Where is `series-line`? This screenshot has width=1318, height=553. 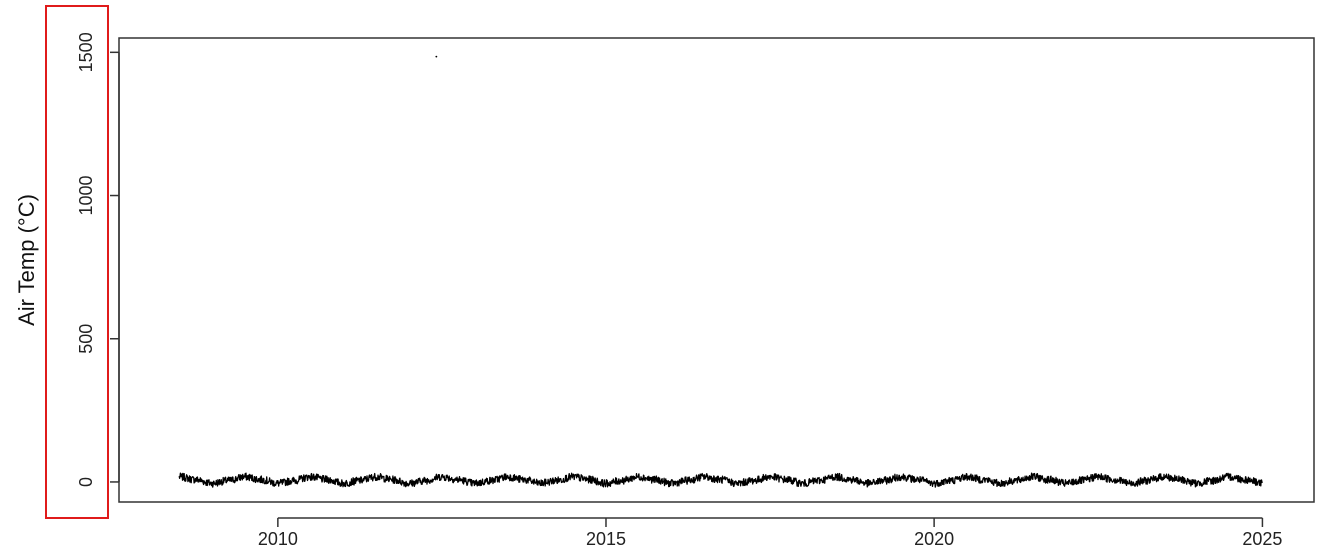 series-line is located at coordinates (720, 480).